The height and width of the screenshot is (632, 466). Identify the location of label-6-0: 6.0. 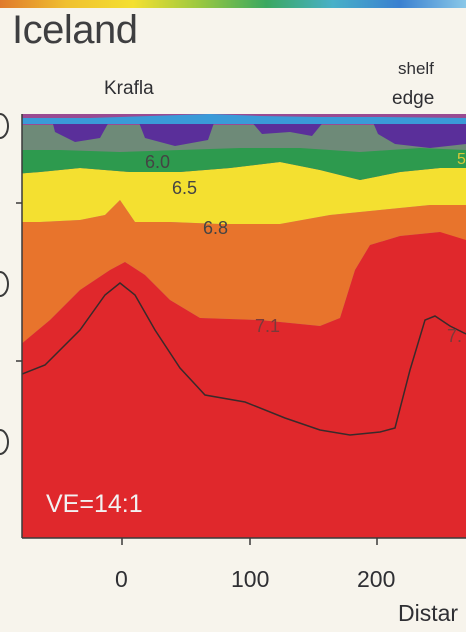
(157, 162).